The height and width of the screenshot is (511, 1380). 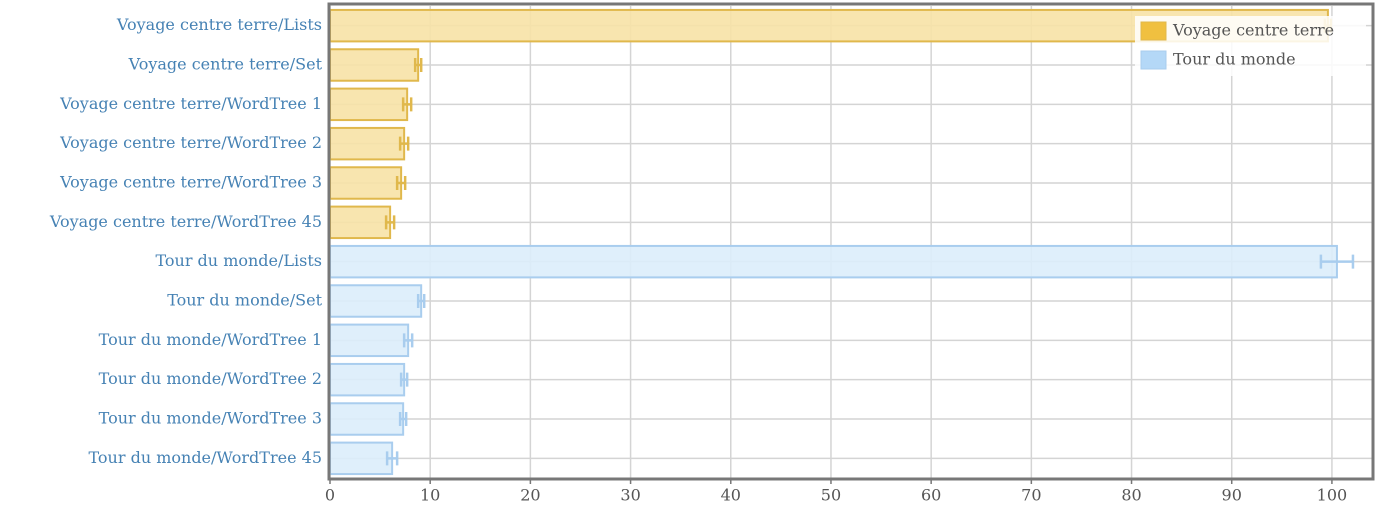 What do you see at coordinates (1232, 495) in the screenshot?
I see `x-tick-label: 90` at bounding box center [1232, 495].